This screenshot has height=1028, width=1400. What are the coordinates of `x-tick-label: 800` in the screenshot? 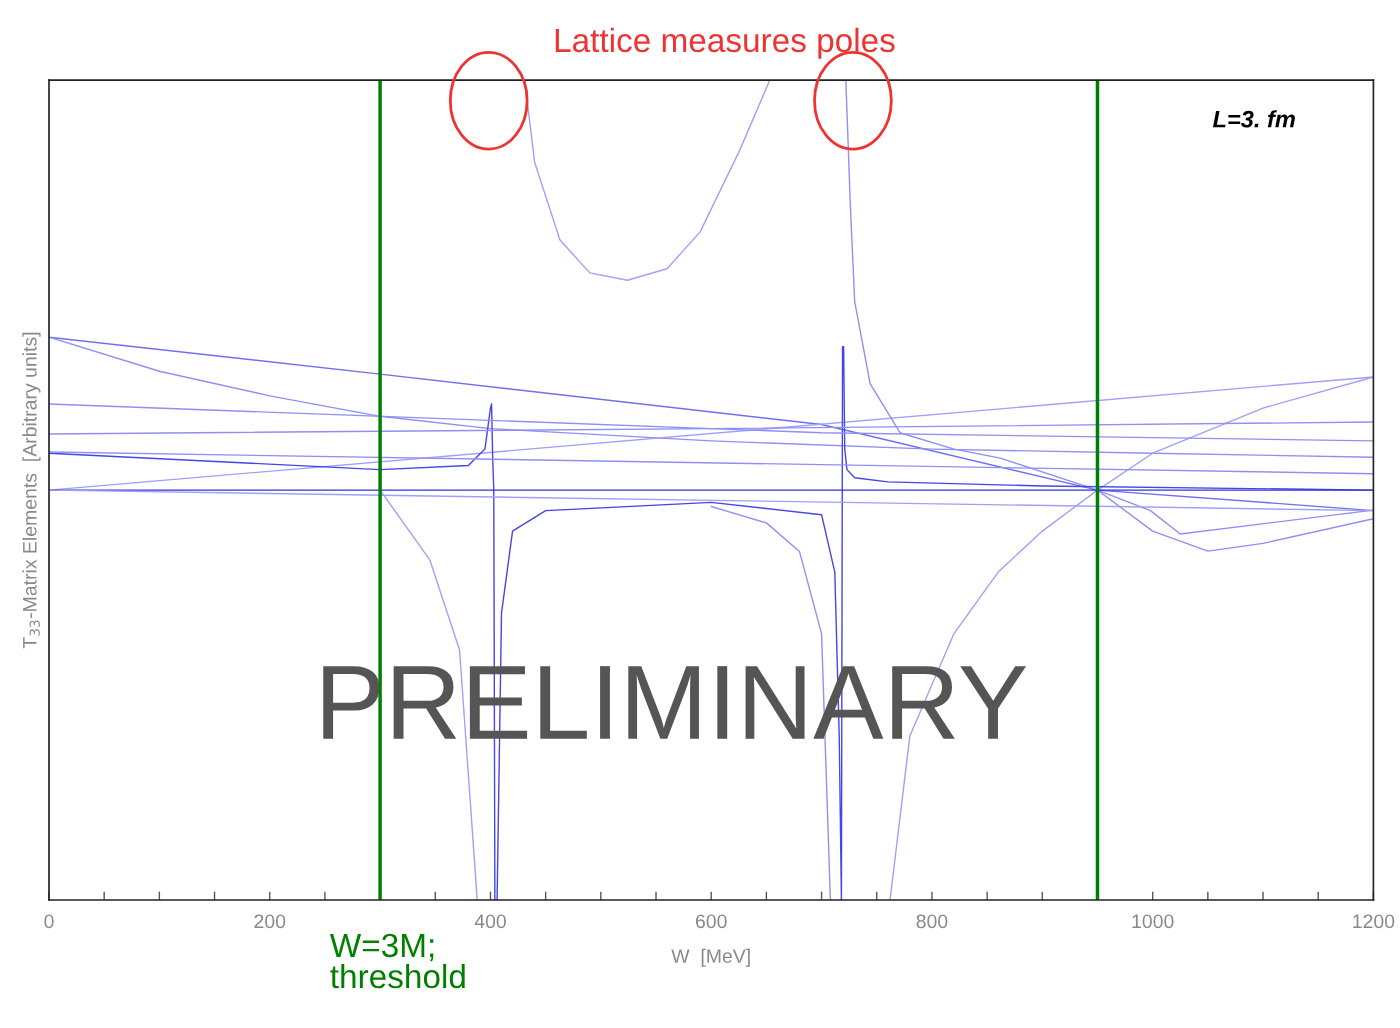 It's located at (932, 921).